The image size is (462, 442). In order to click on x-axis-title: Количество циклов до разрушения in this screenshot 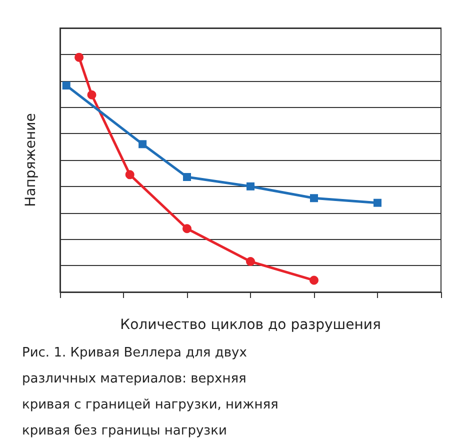, I will do `click(250, 325)`.